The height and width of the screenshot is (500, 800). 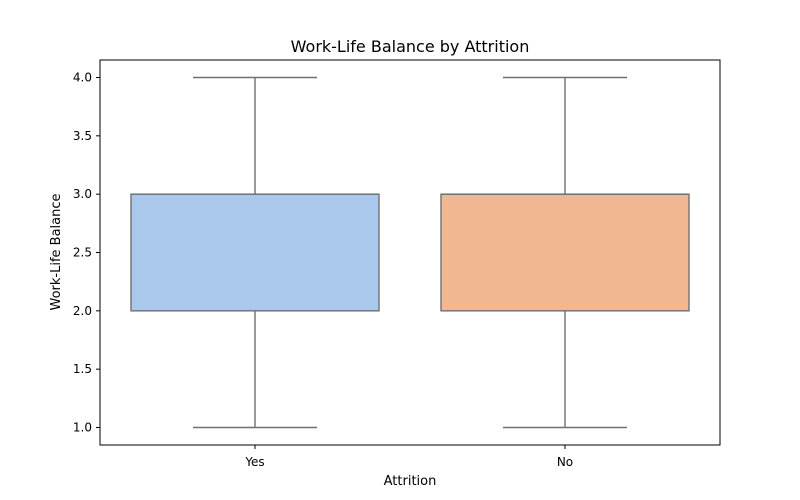 I want to click on y-axis-ticks: 1.0 1.5 2.0 2.5 3.0 3.5 4.0, so click(x=86, y=253).